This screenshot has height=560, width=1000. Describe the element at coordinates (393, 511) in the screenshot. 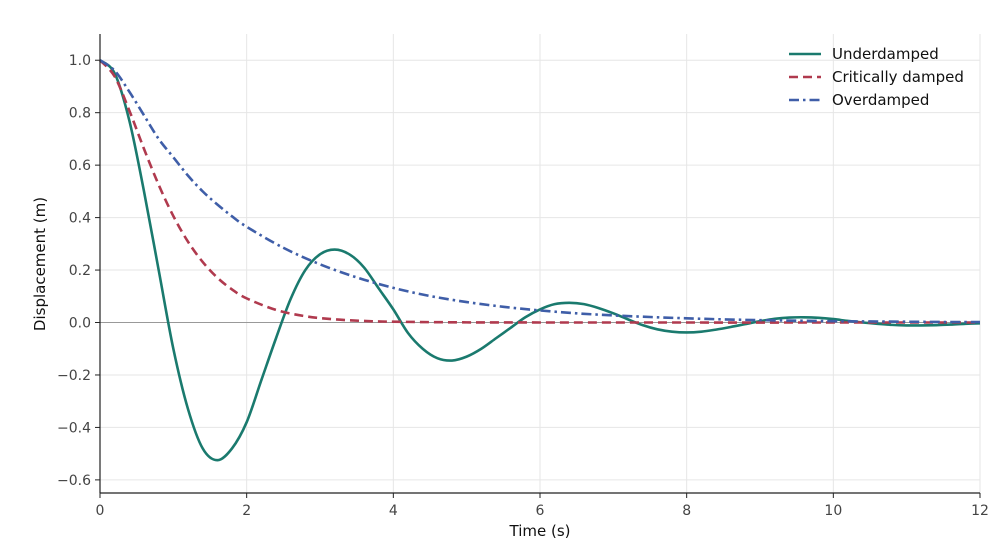

I see `x-tick-label: 4` at that location.